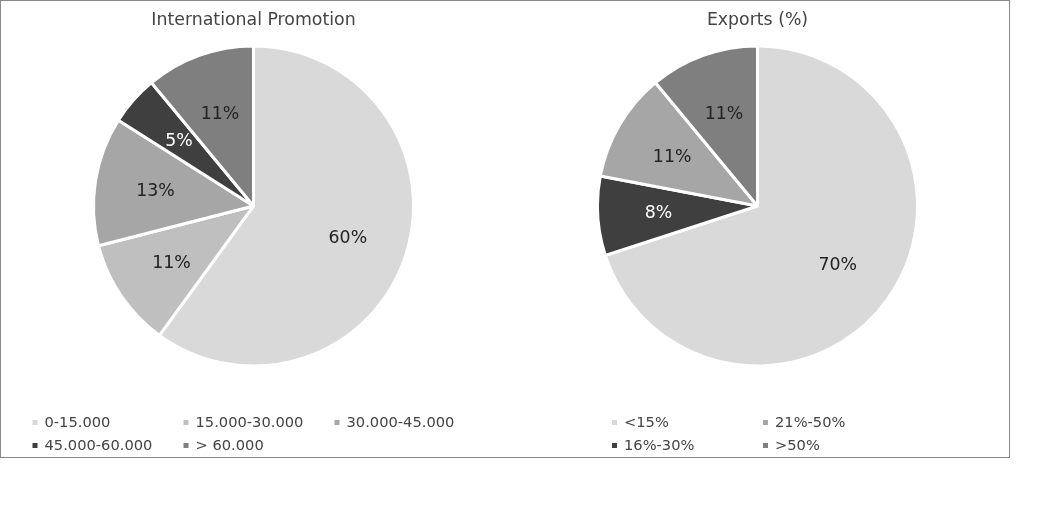  Describe the element at coordinates (401, 421) in the screenshot. I see `legend-label: 30.000-45.000` at that location.